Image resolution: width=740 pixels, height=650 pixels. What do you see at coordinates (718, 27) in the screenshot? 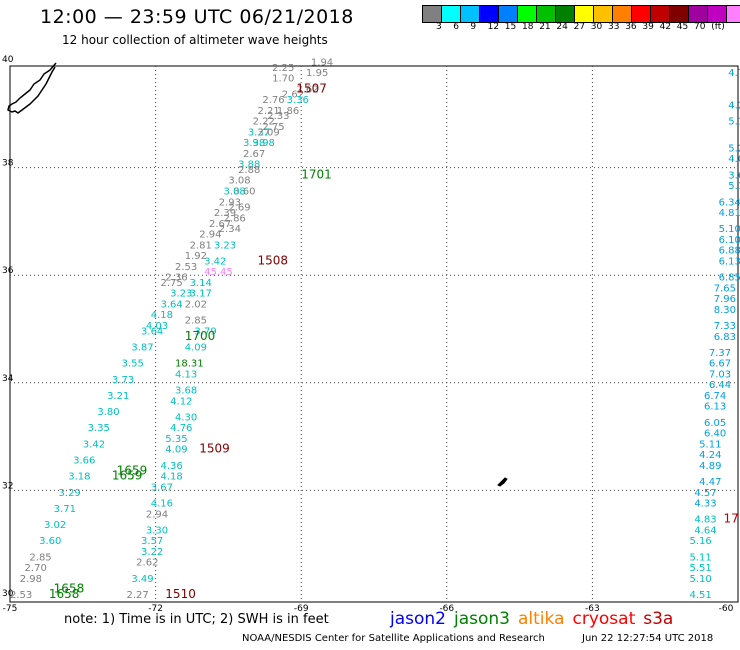
I see `legend-label: (ft)` at bounding box center [718, 27].